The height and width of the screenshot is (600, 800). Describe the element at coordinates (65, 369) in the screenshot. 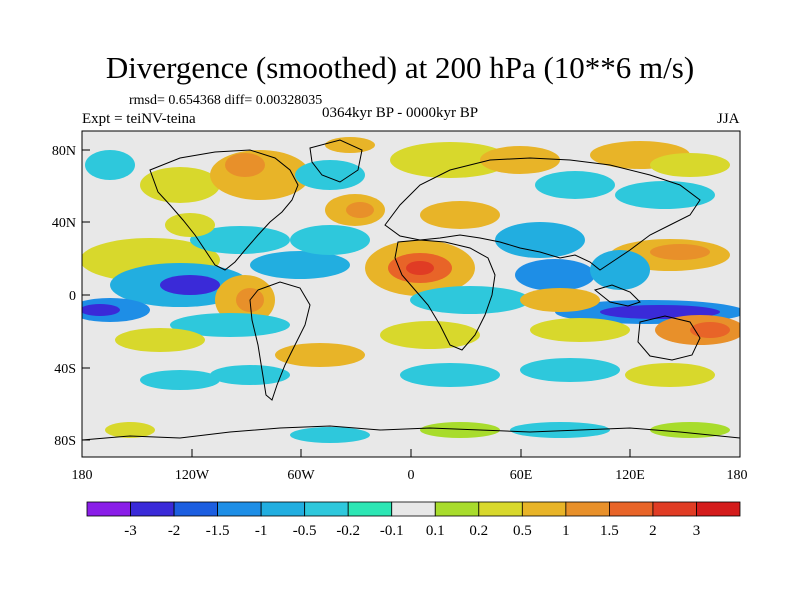

I see `y-tick-label: 40S` at that location.